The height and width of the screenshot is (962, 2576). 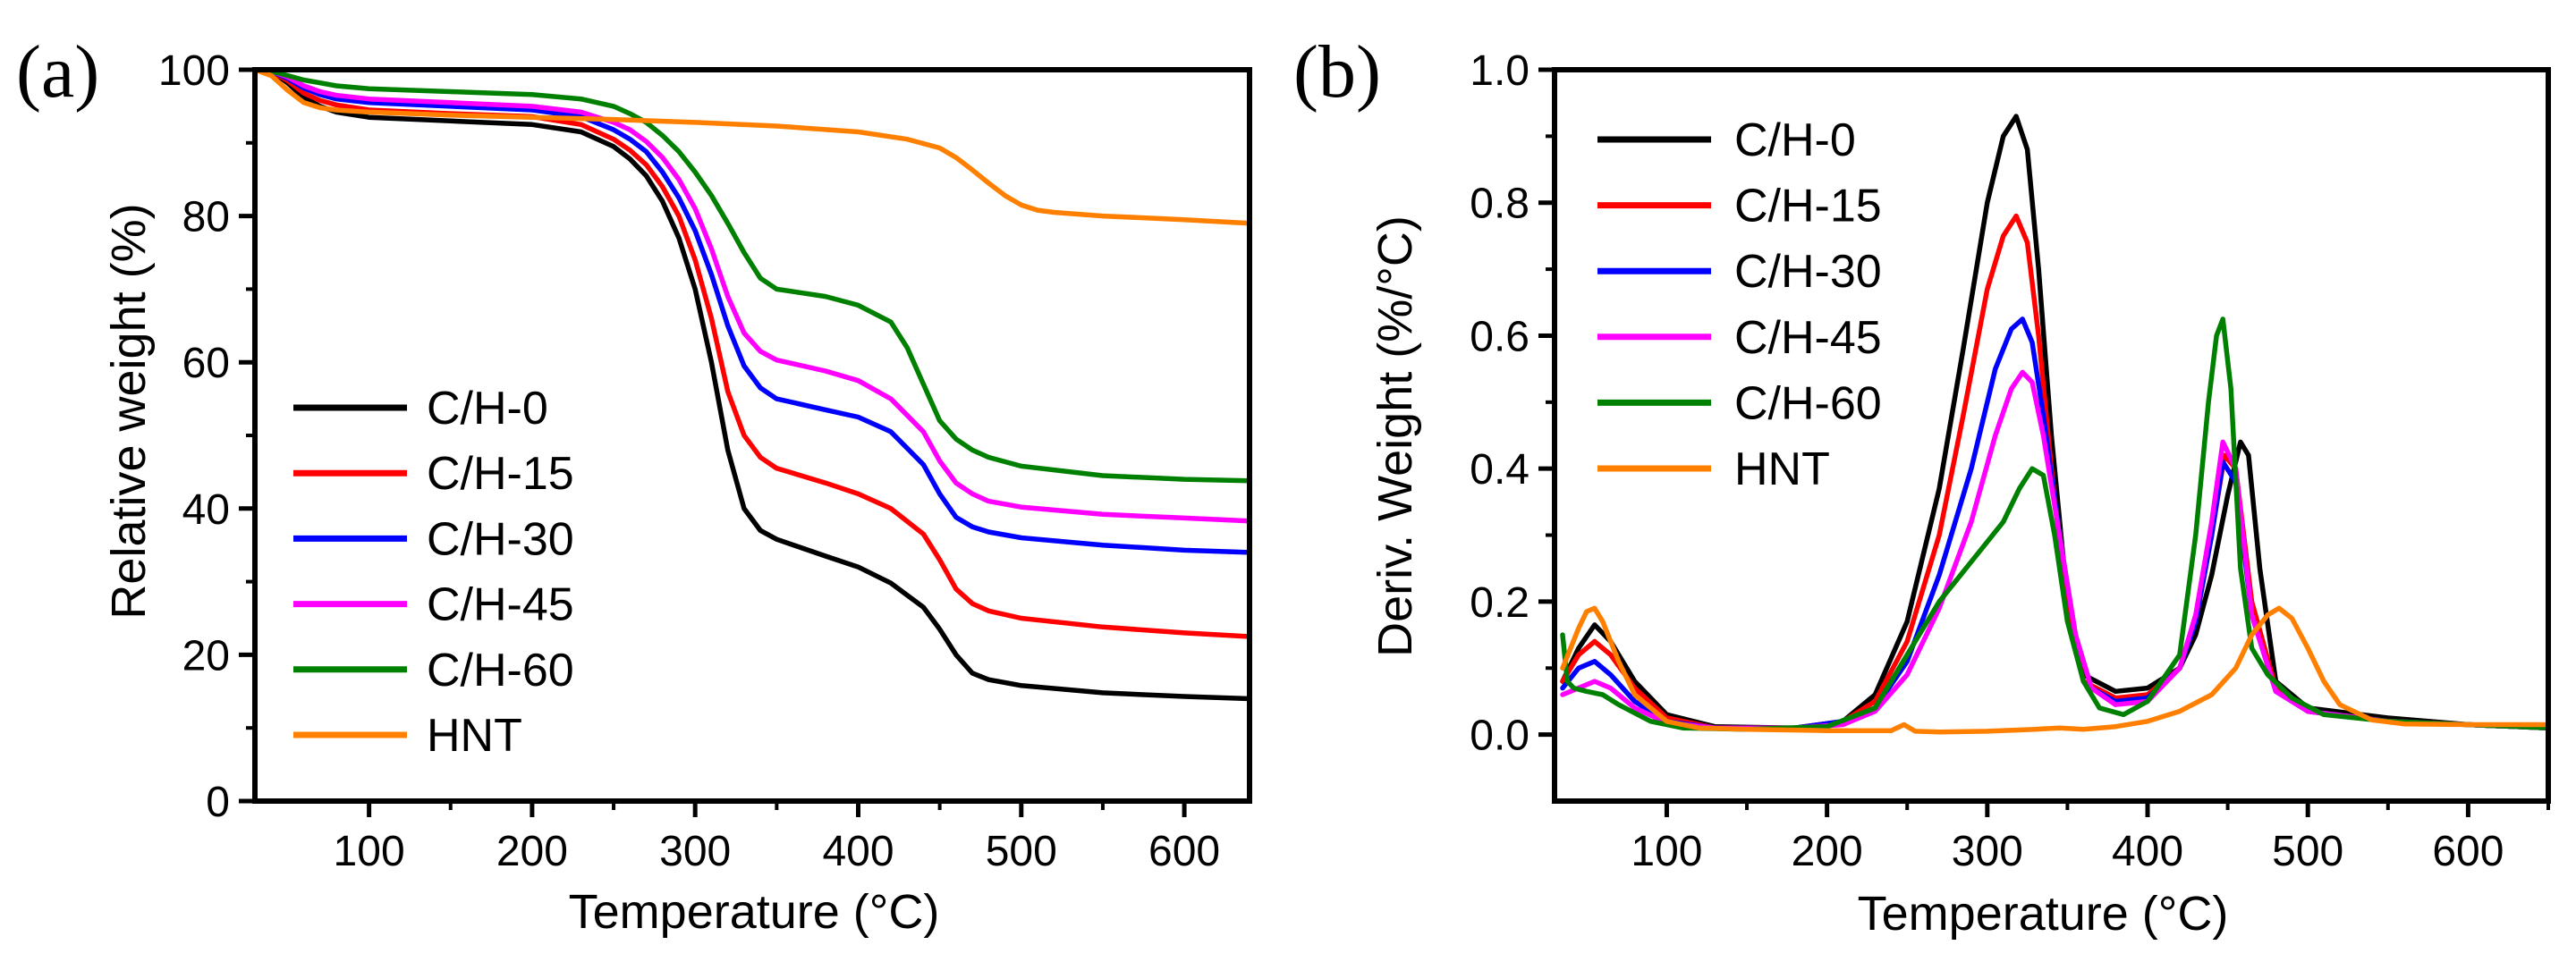 I want to click on panel-b-y-axis-title: Deriv. Weight (%/°C), so click(x=1395, y=436).